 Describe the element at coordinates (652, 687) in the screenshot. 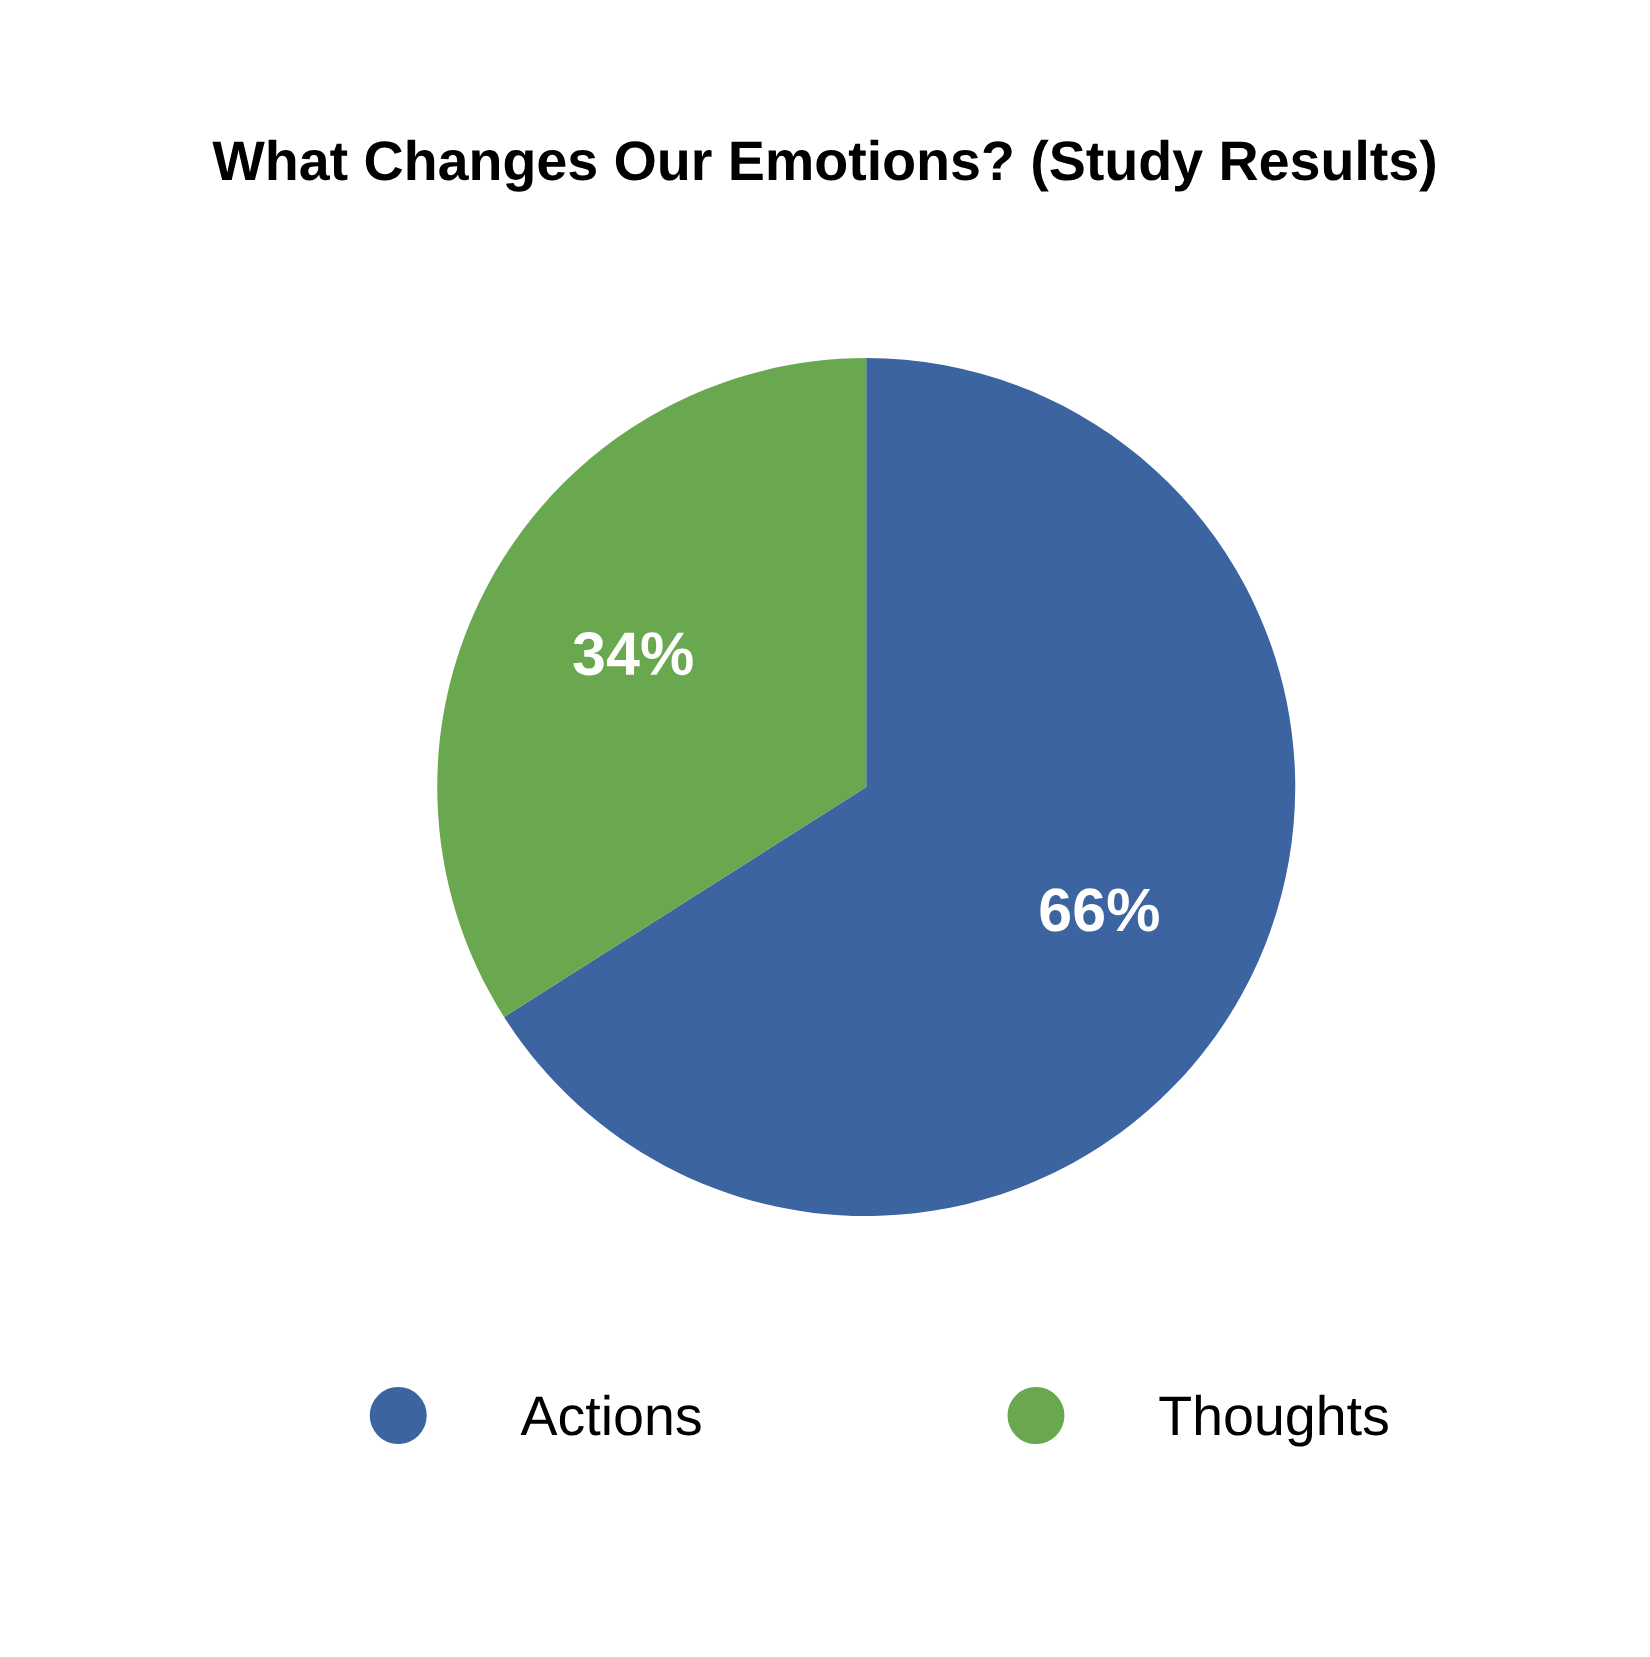

I see `pie-slice` at that location.